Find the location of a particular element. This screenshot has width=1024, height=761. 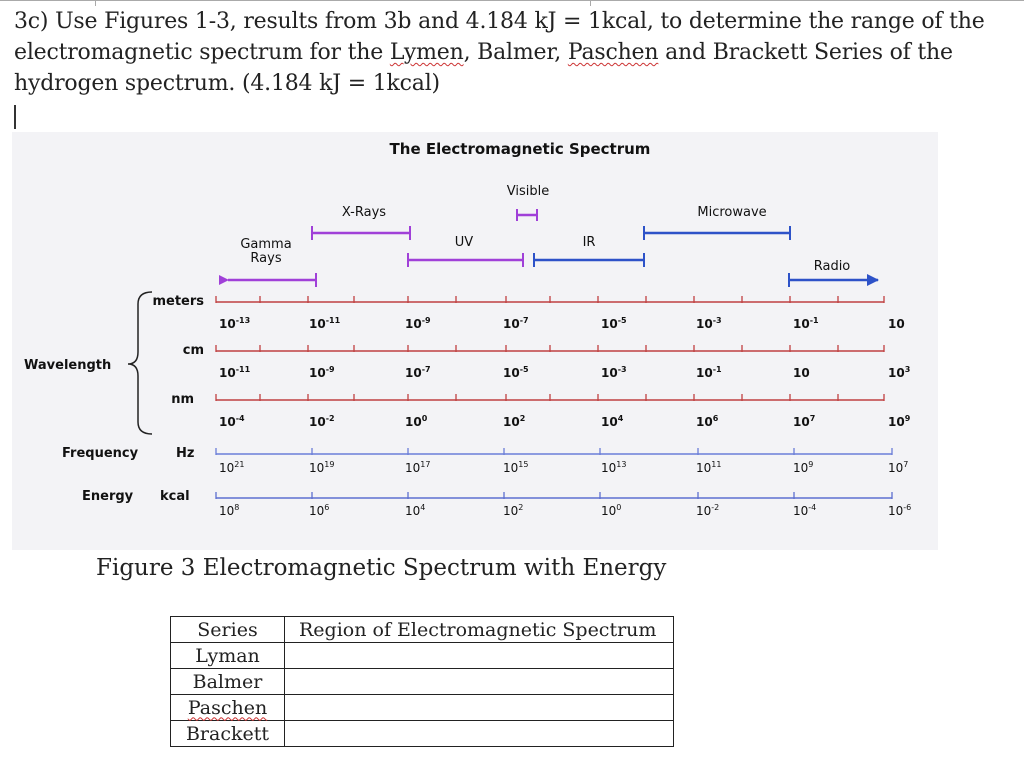

wavelength-brace is located at coordinates (140, 363).